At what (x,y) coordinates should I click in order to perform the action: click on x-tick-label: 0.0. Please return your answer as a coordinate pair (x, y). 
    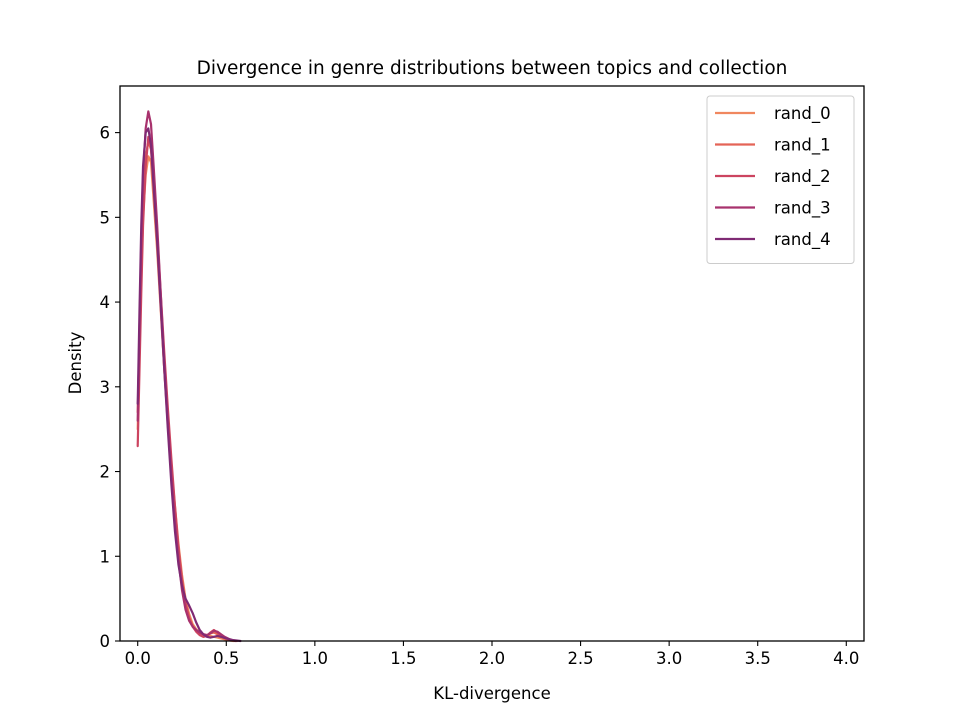
    Looking at the image, I should click on (138, 658).